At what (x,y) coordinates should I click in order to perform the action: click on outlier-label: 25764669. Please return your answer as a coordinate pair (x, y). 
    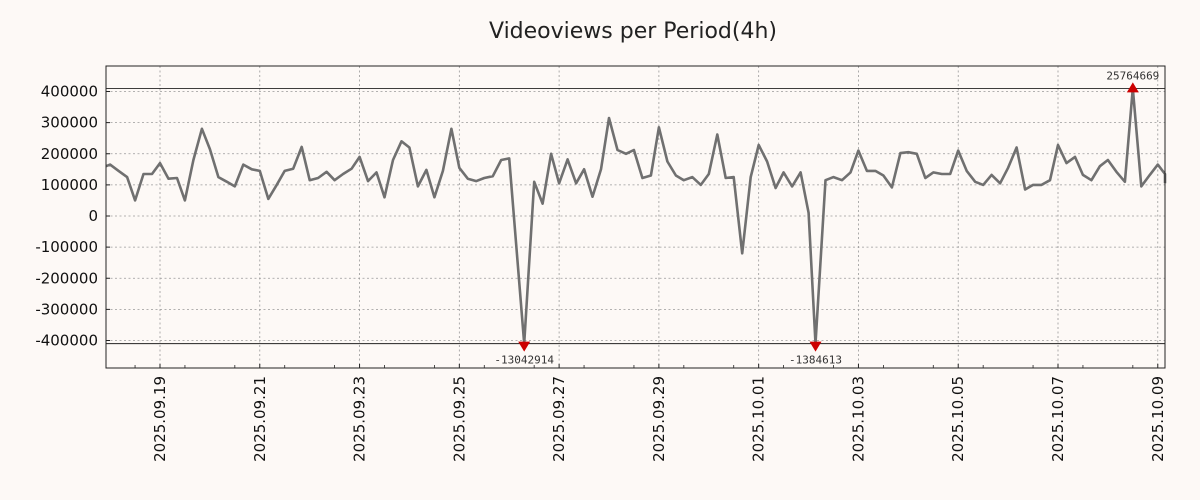
    Looking at the image, I should click on (1132, 75).